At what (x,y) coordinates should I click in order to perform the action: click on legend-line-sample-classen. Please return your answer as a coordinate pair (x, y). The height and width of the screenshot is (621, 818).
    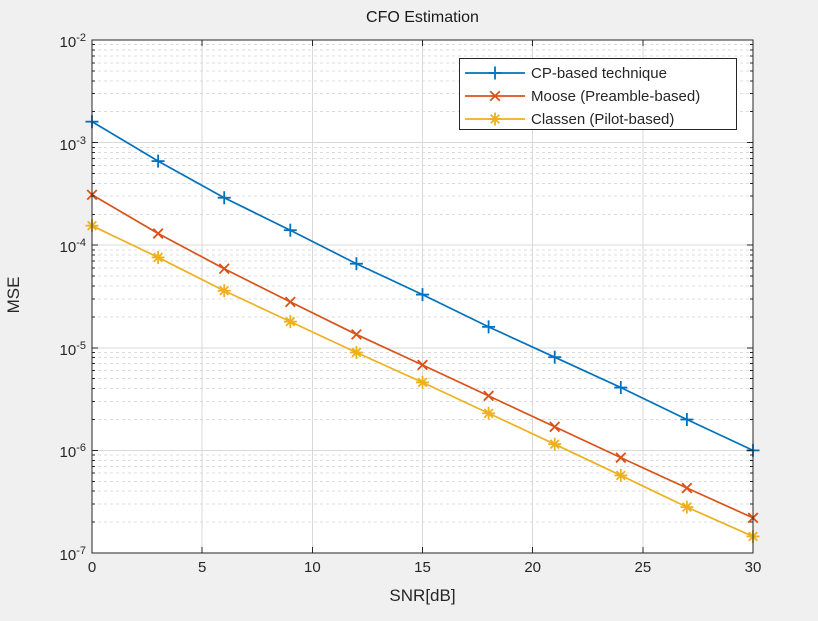
    Looking at the image, I should click on (495, 119).